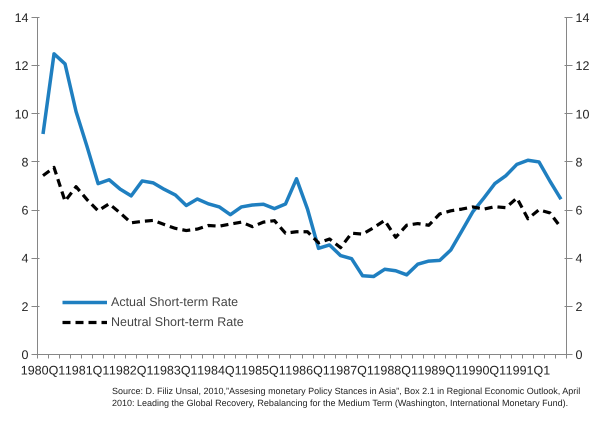 The image size is (592, 423). What do you see at coordinates (579, 162) in the screenshot?
I see `y2-tick-label: 8` at bounding box center [579, 162].